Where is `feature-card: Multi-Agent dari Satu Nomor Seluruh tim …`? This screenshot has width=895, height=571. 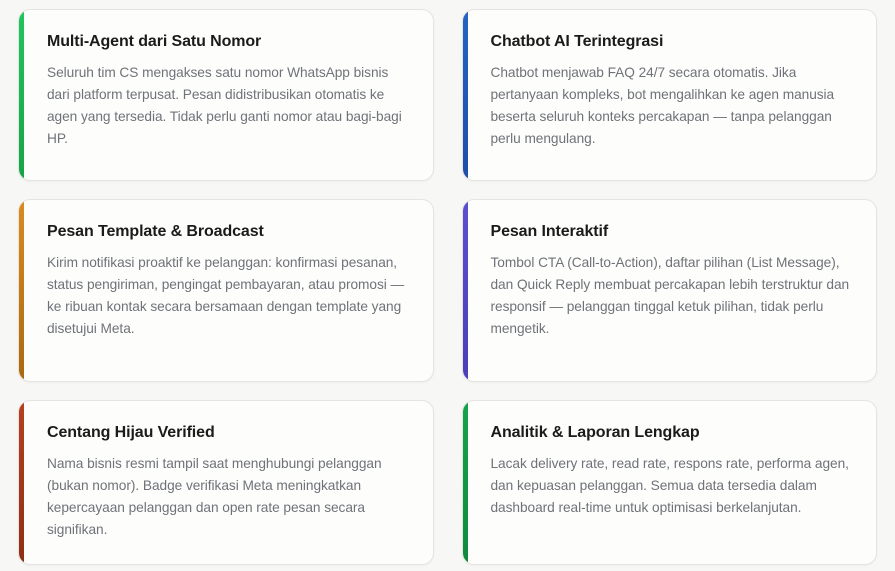
feature-card: Multi-Agent dari Satu Nomor Seluruh tim … is located at coordinates (226, 95).